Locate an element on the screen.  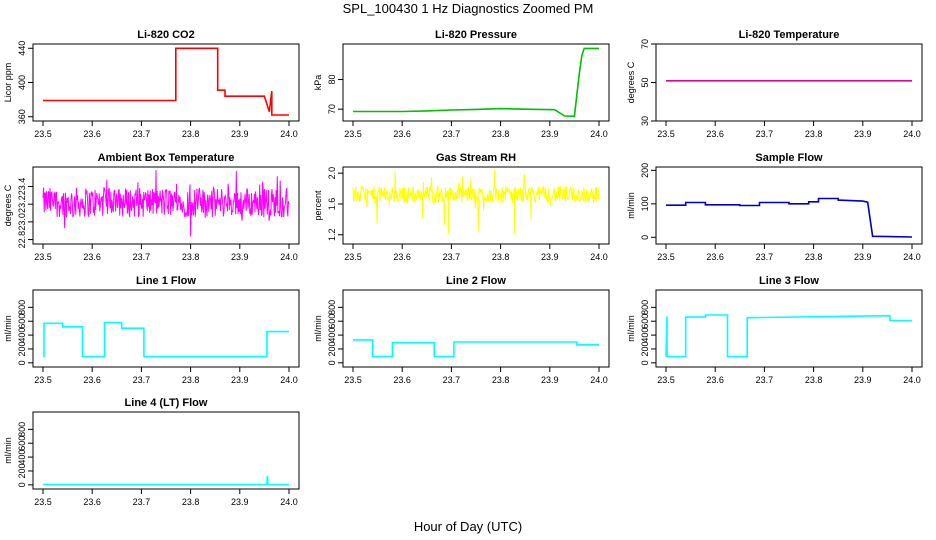
y-tick-label: 22.8 is located at coordinates (22, 240).